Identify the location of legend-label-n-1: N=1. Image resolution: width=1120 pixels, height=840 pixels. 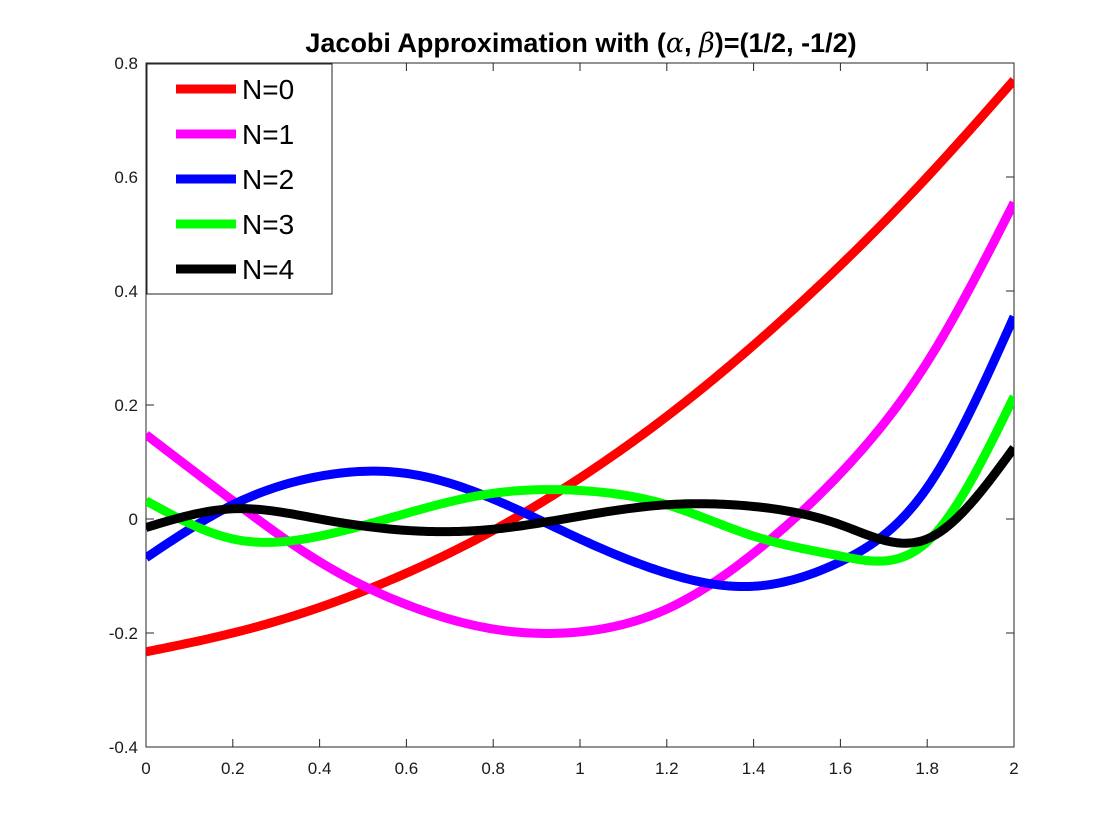
(268, 134).